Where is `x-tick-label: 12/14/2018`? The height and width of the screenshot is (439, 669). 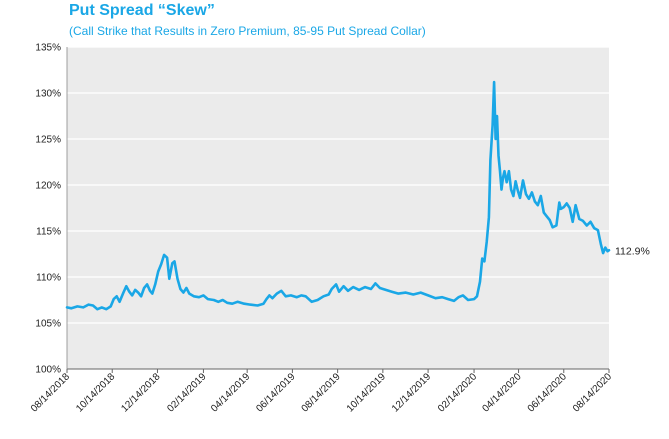 x-tick-label: 12/14/2018 is located at coordinates (140, 392).